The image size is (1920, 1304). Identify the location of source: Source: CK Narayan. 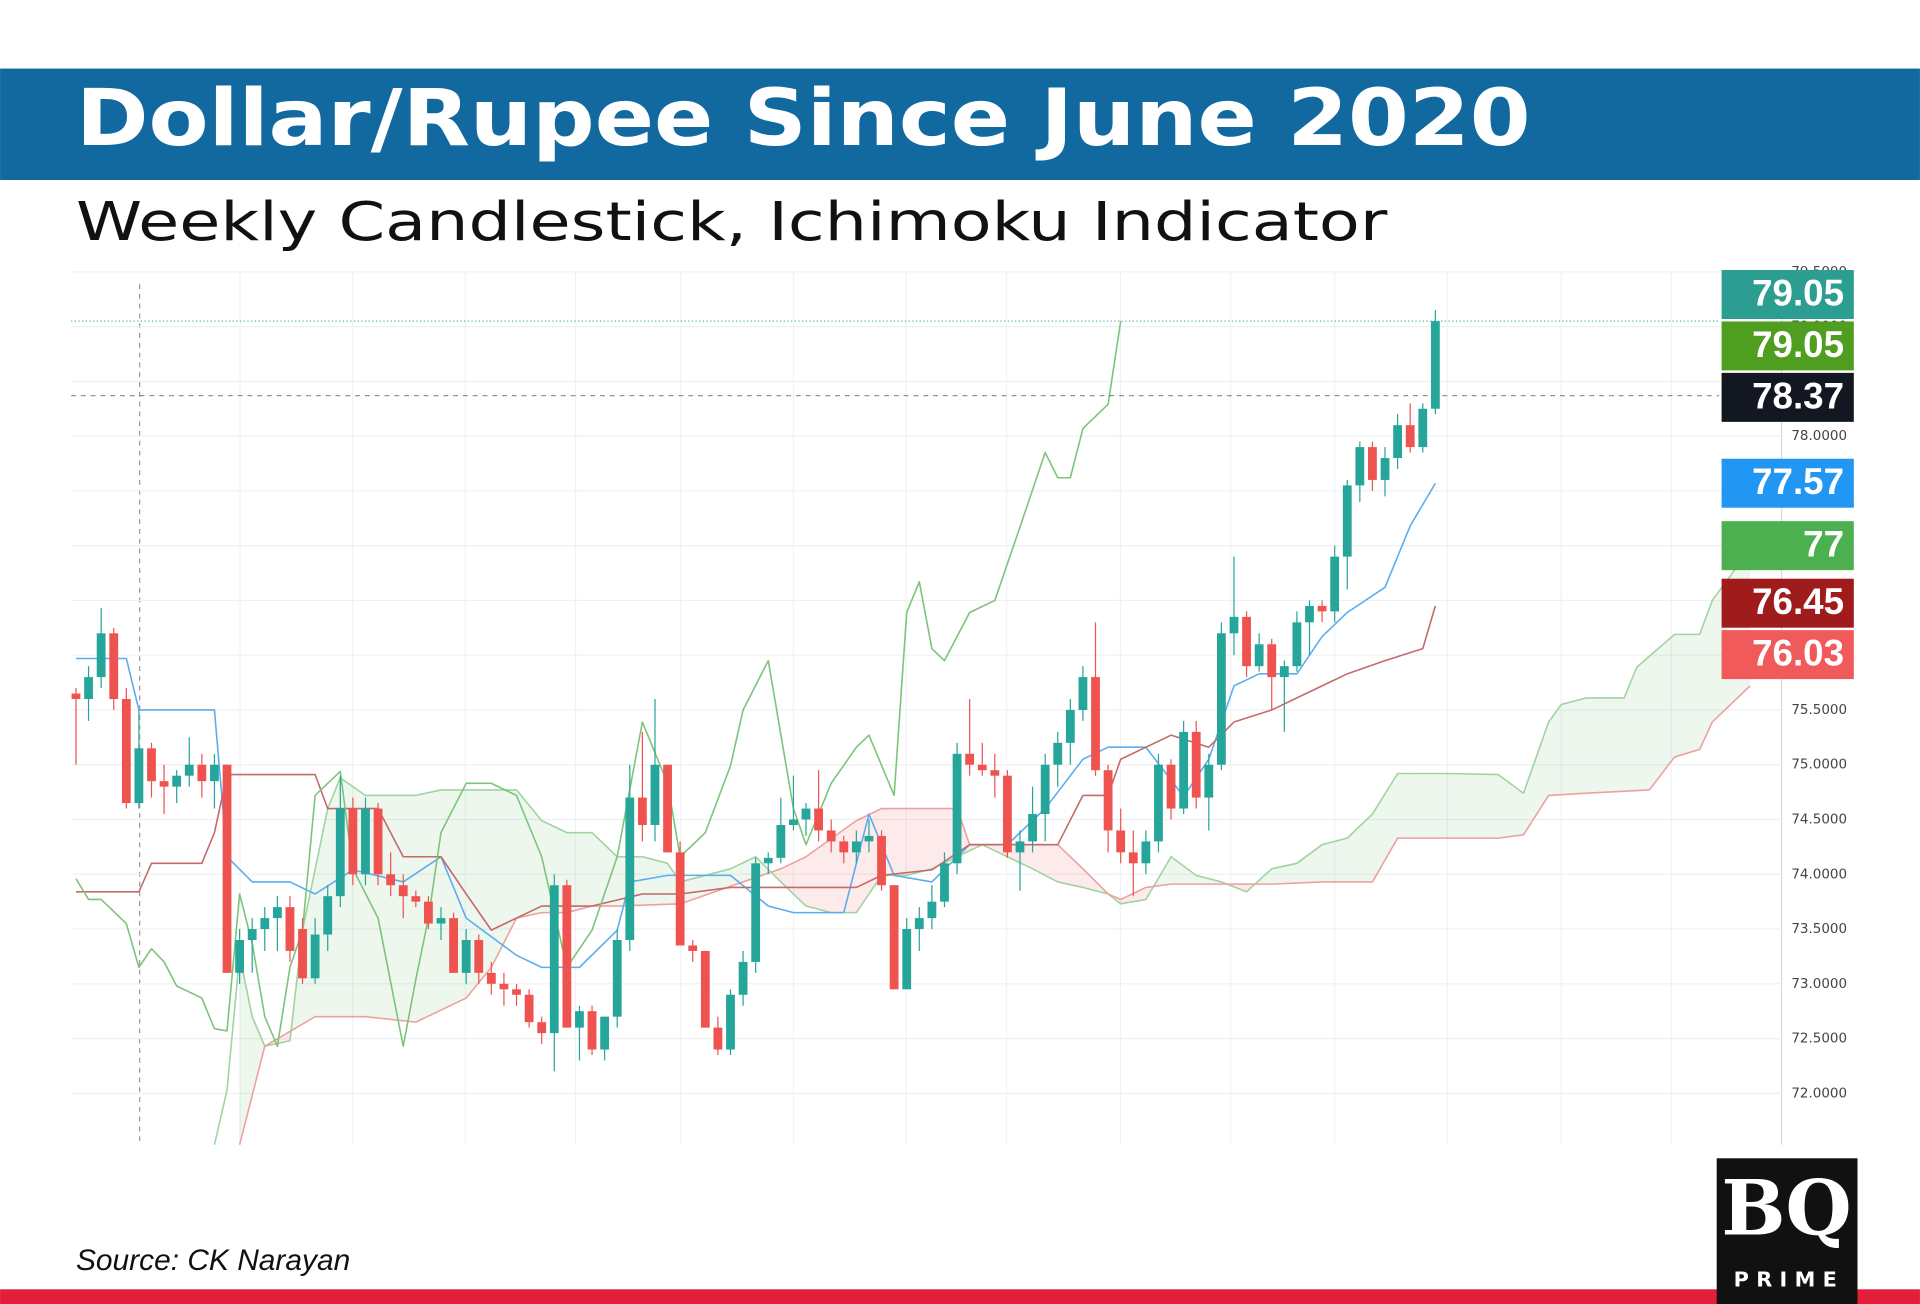
(213, 1260).